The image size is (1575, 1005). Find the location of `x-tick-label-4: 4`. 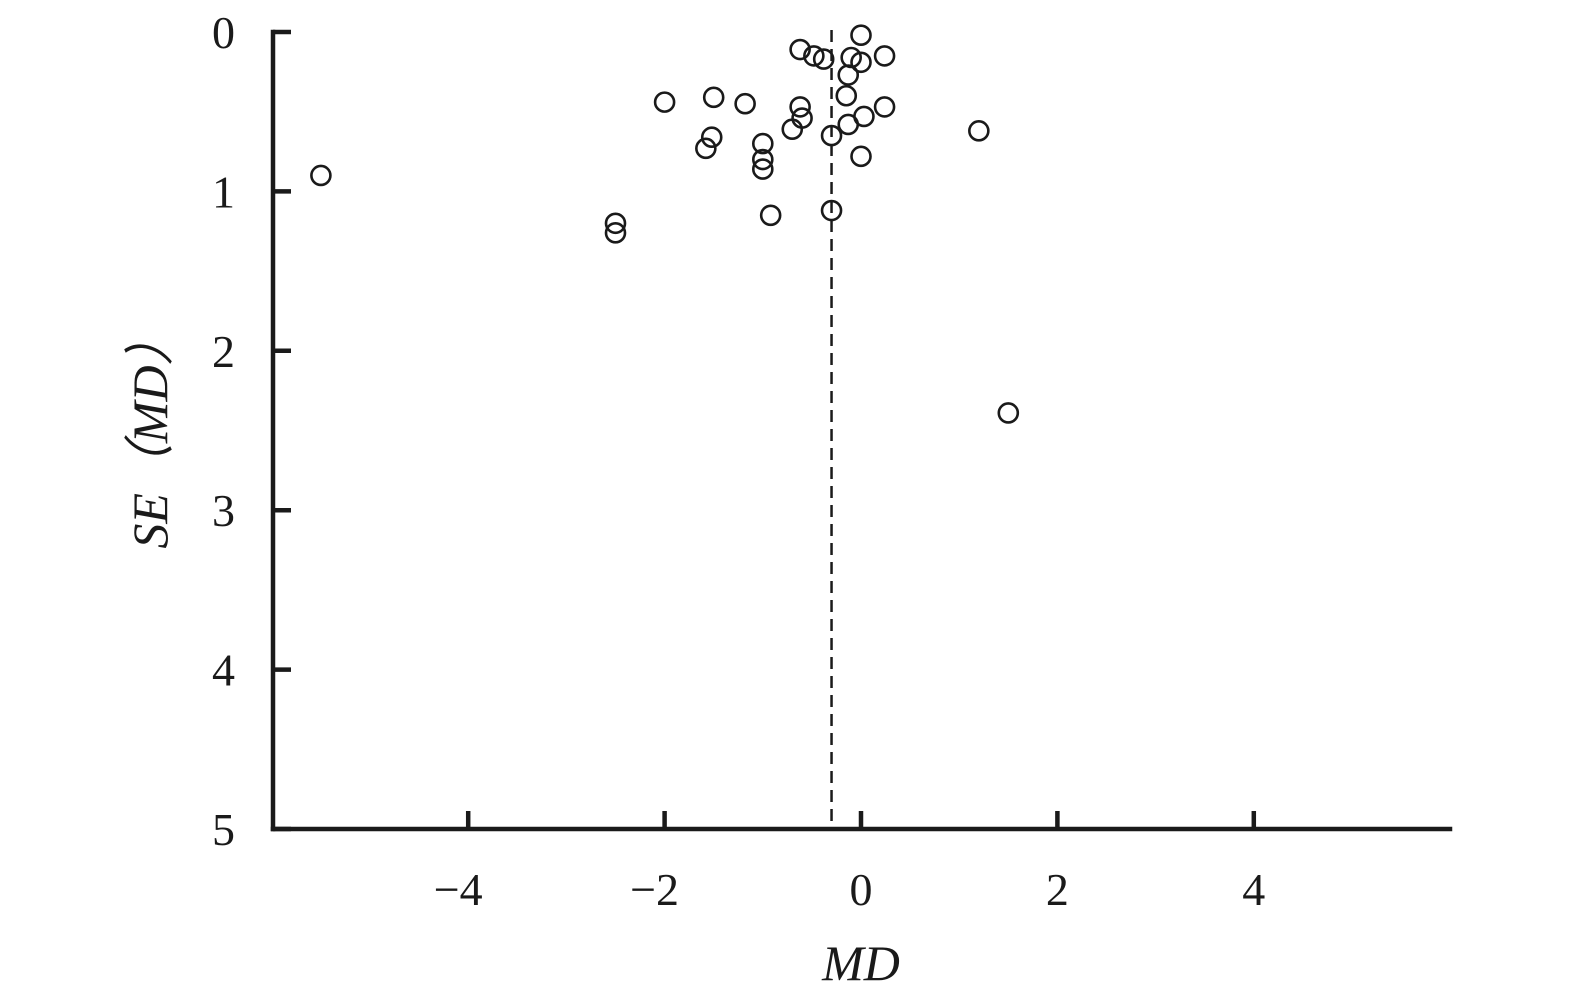

x-tick-label-4: 4 is located at coordinates (1253, 889).